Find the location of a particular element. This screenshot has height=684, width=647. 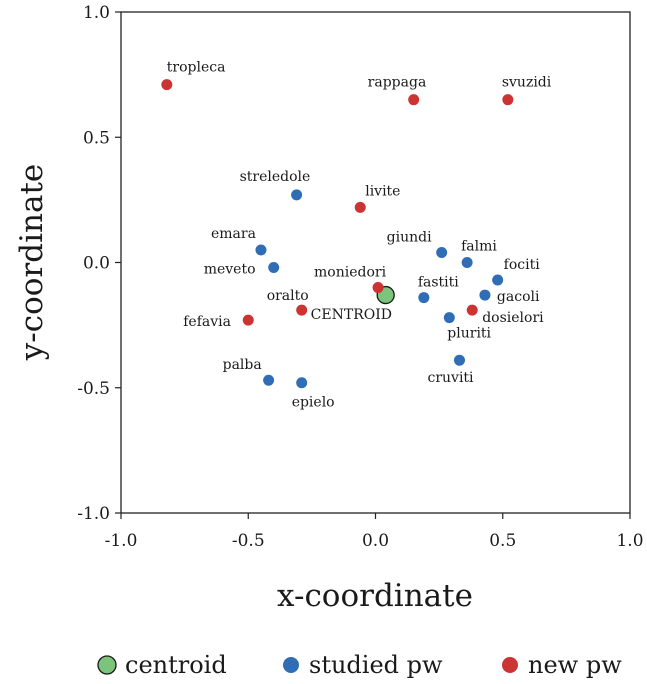

point-label: moniedori is located at coordinates (350, 273).